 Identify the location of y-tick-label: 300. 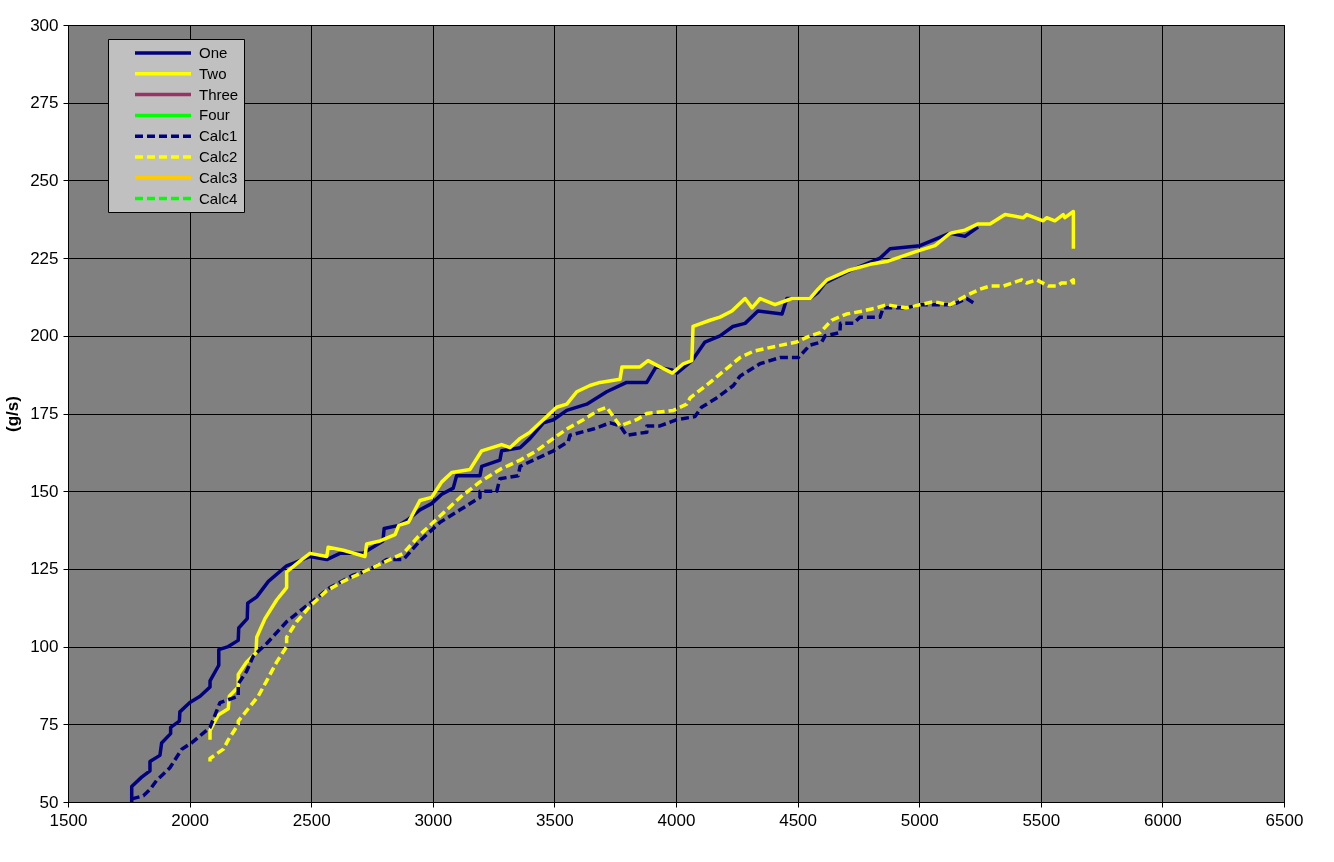
(44, 25).